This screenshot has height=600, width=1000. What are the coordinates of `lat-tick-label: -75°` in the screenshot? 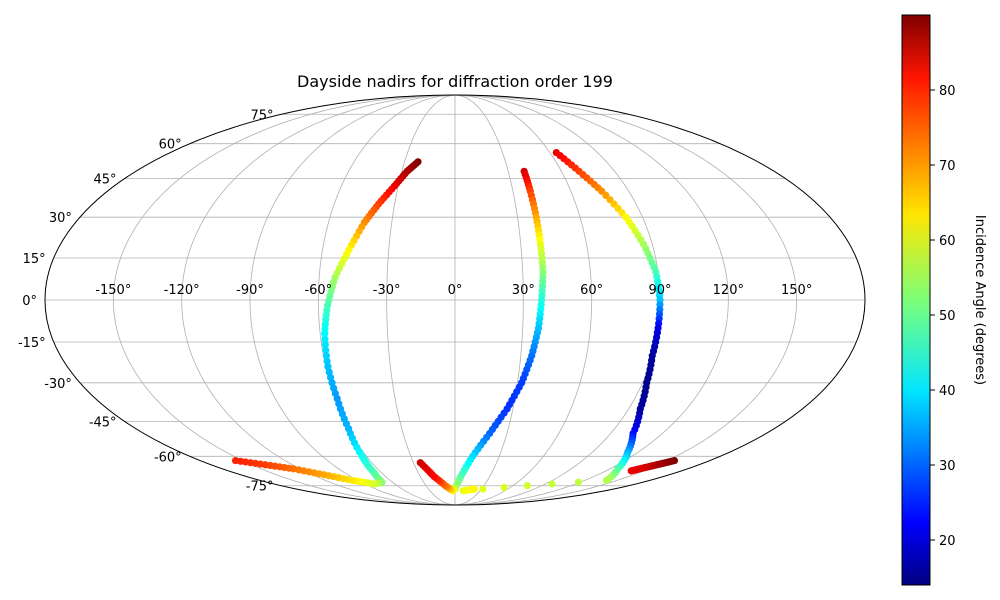 It's located at (260, 487).